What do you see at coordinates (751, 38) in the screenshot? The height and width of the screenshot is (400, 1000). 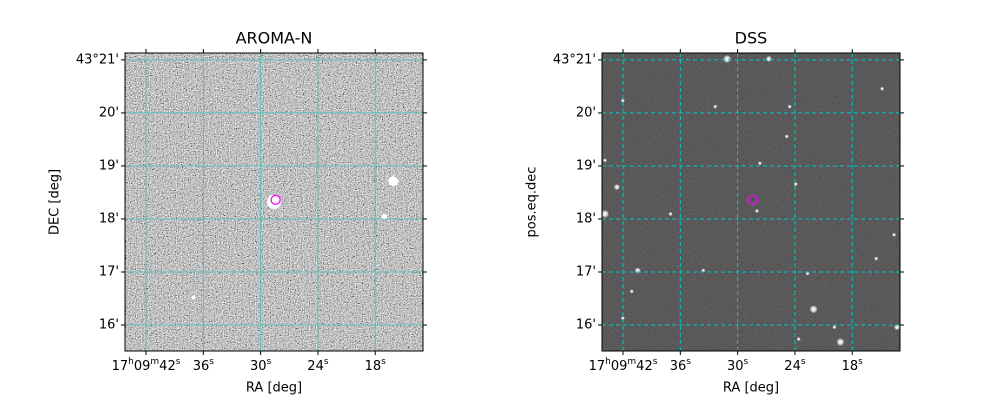 I see `chart-title: DSS` at bounding box center [751, 38].